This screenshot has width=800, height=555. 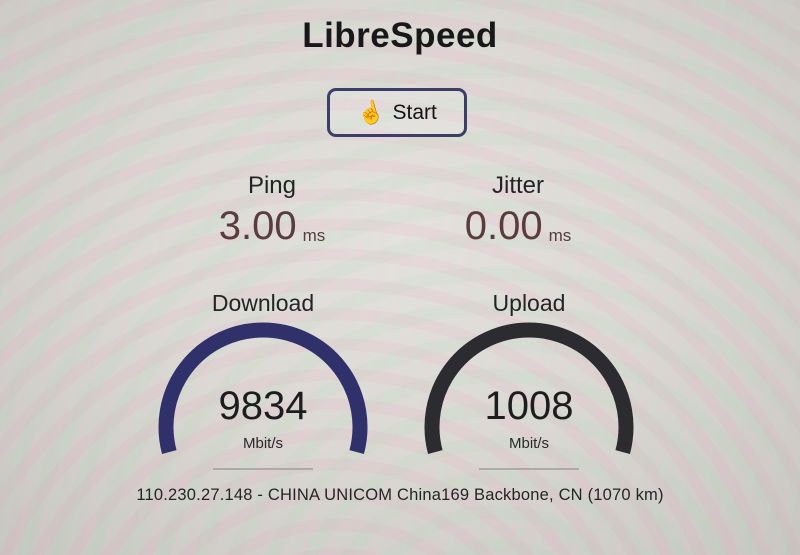 I want to click on upload-unit: Mbit/s, so click(x=528, y=443).